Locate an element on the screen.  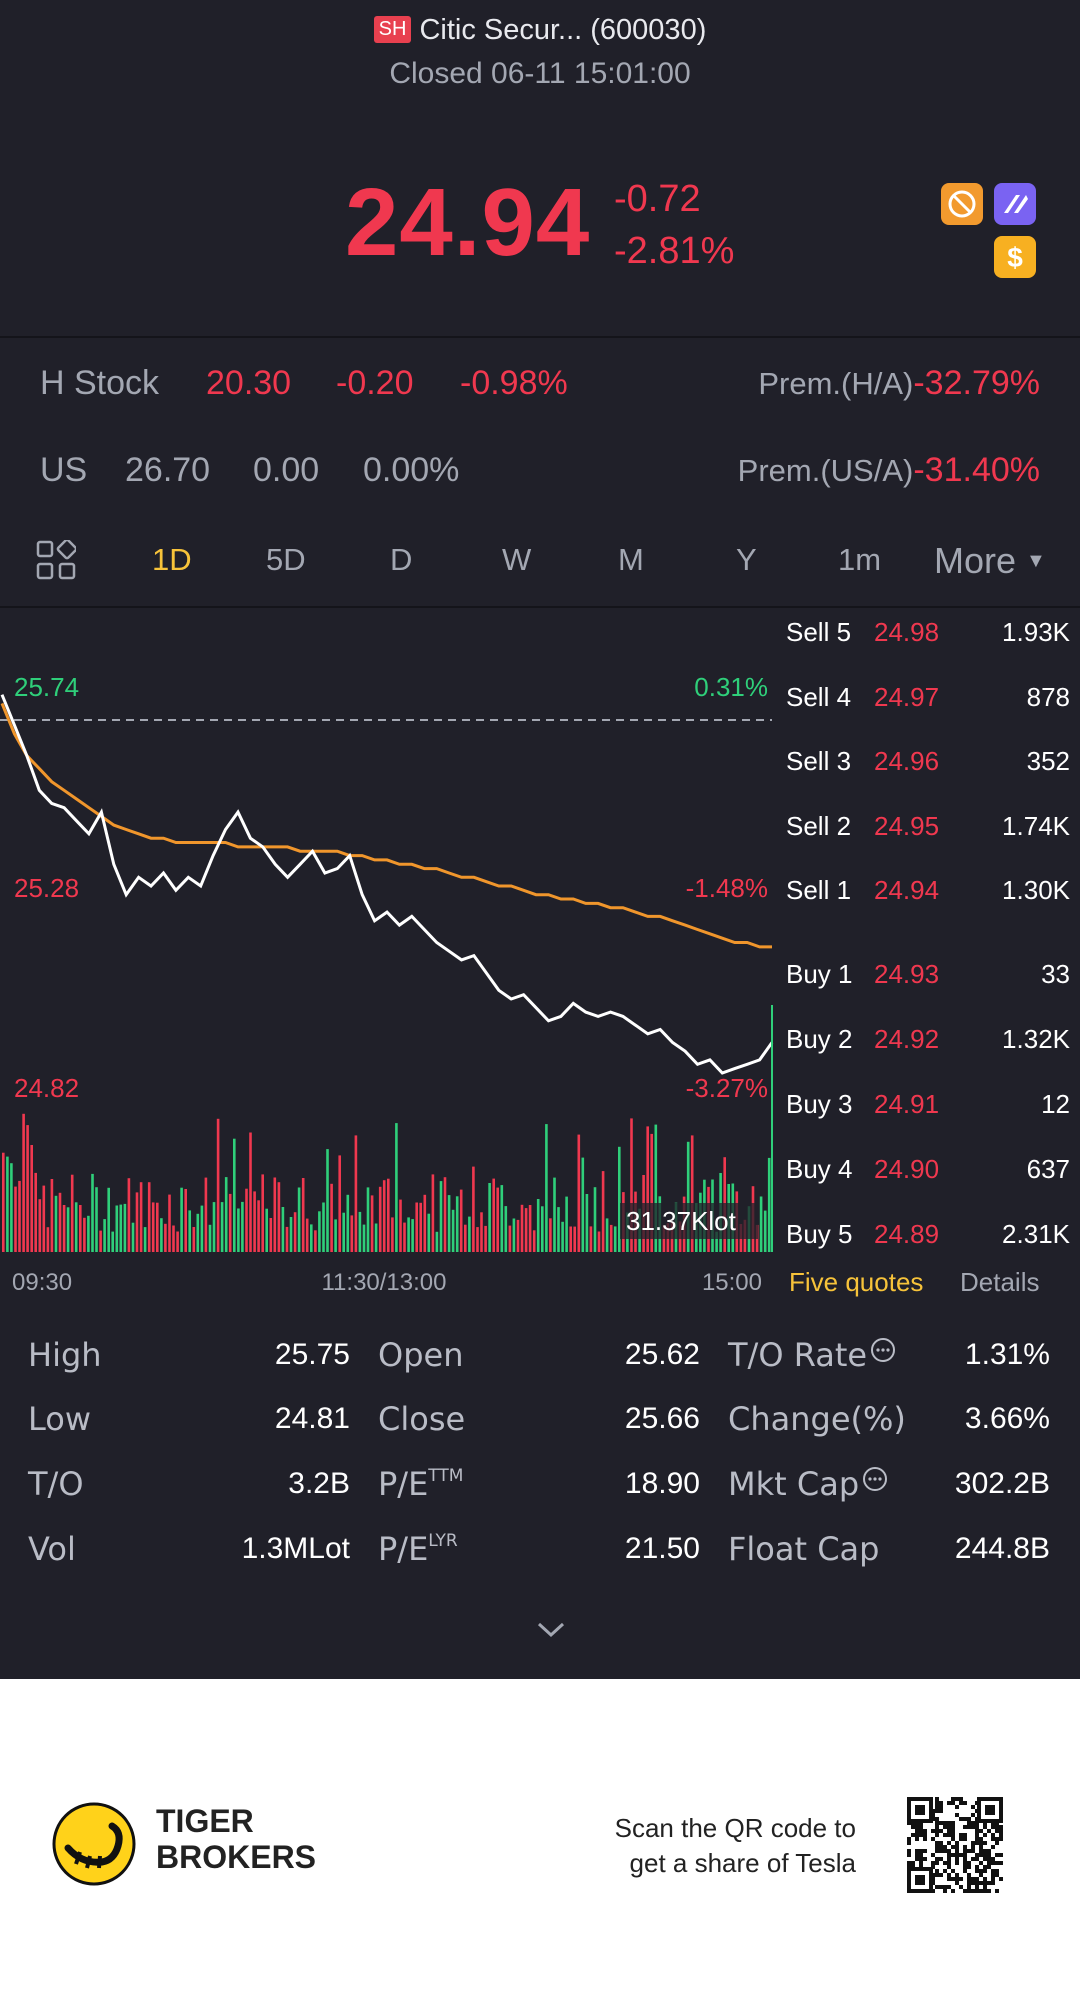
stat-label: T/O Rate is located at coordinates (812, 1355).